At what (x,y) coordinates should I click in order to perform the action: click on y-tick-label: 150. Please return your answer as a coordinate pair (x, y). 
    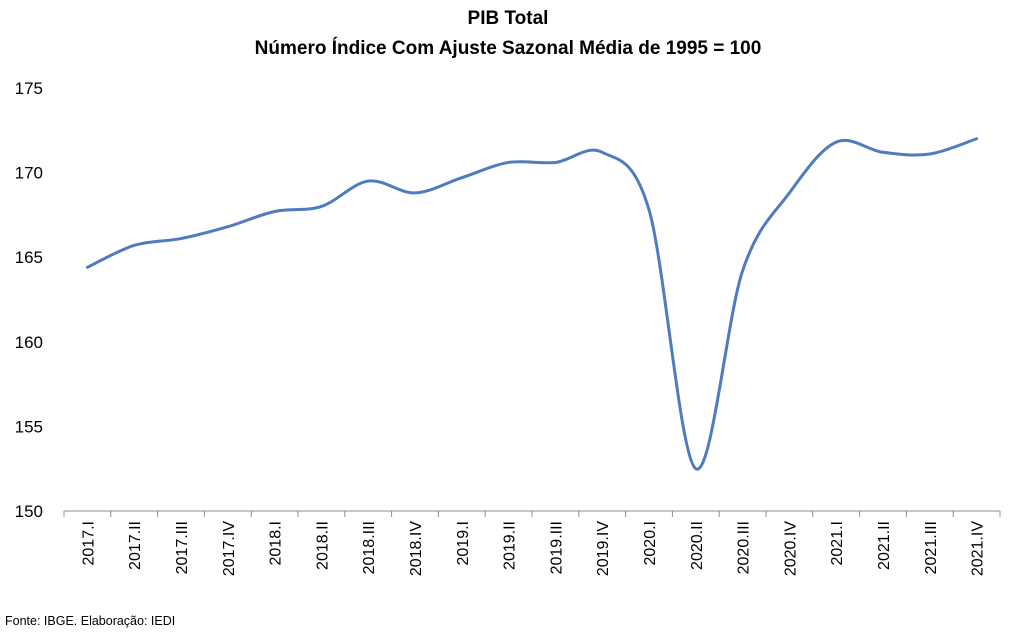
    Looking at the image, I should click on (29, 511).